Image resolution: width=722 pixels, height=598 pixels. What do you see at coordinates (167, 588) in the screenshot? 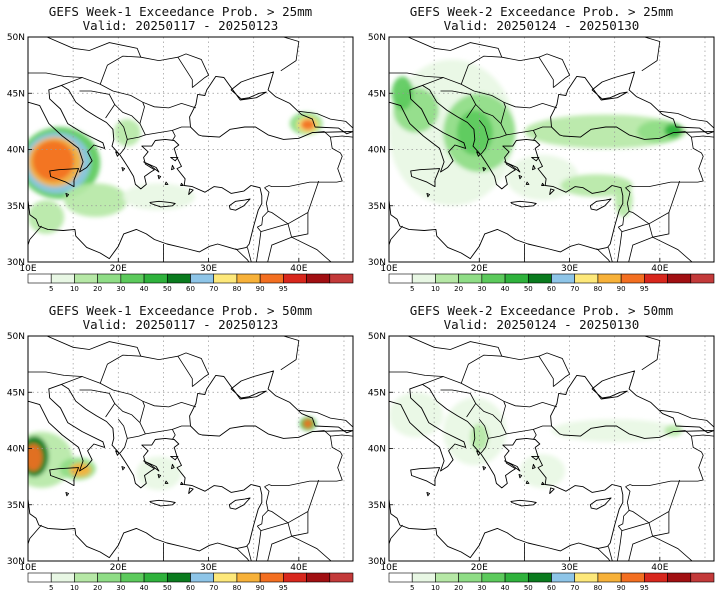
I see `colorbar-level-label: 50` at bounding box center [167, 588].